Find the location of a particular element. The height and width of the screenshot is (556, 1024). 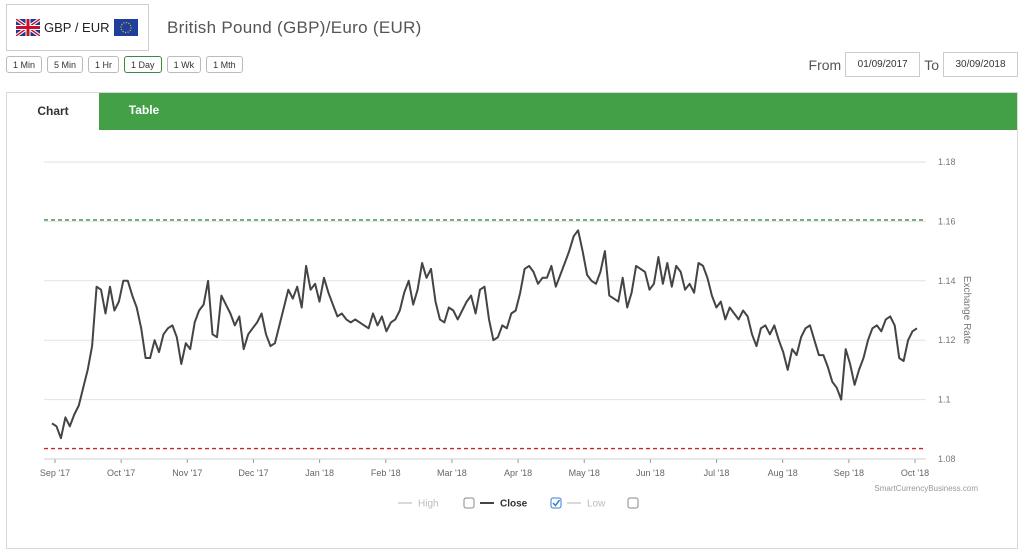

currency-pair-label: GBP / EUR is located at coordinates (77, 27).